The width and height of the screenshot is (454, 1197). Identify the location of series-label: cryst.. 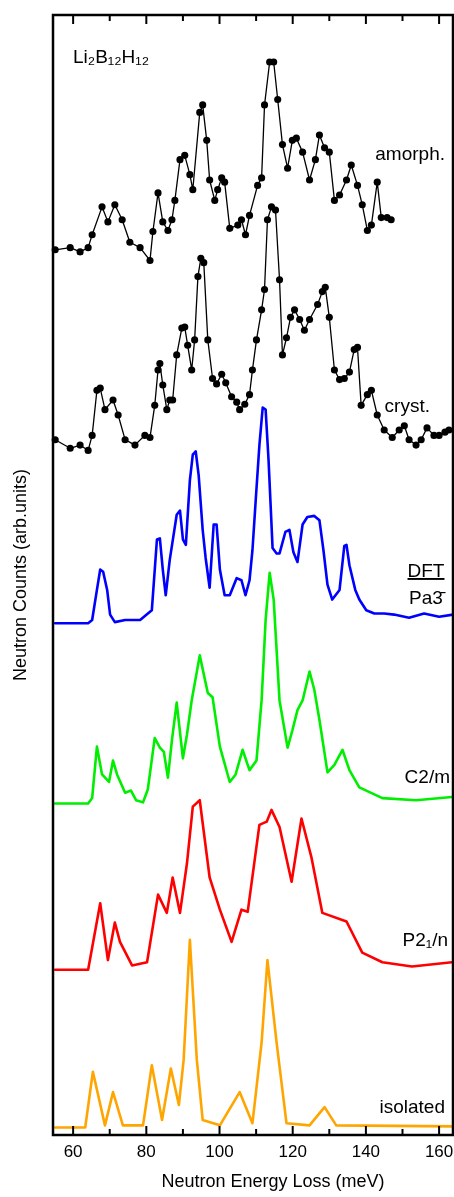
(407, 405).